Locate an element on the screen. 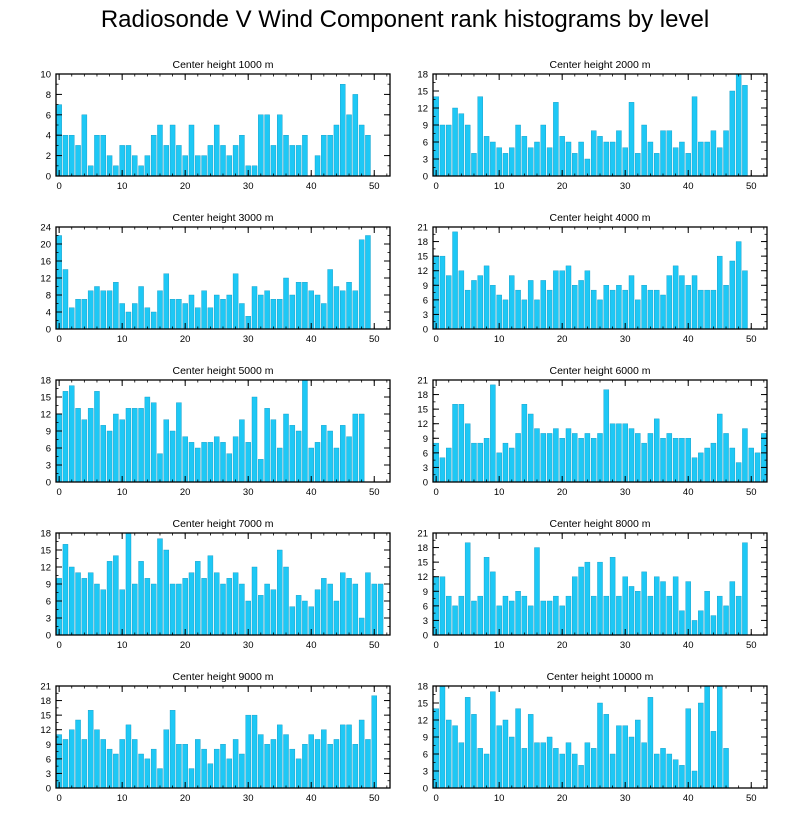 The image size is (810, 824). x-tick-label: 10 is located at coordinates (122, 645).